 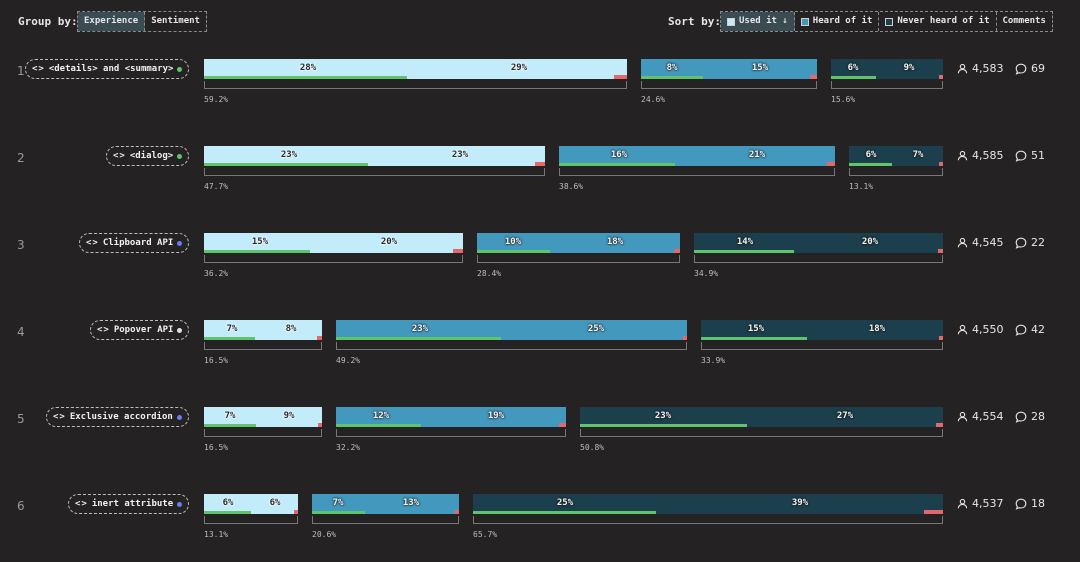 What do you see at coordinates (1030, 68) in the screenshot?
I see `comments-count: 69` at bounding box center [1030, 68].